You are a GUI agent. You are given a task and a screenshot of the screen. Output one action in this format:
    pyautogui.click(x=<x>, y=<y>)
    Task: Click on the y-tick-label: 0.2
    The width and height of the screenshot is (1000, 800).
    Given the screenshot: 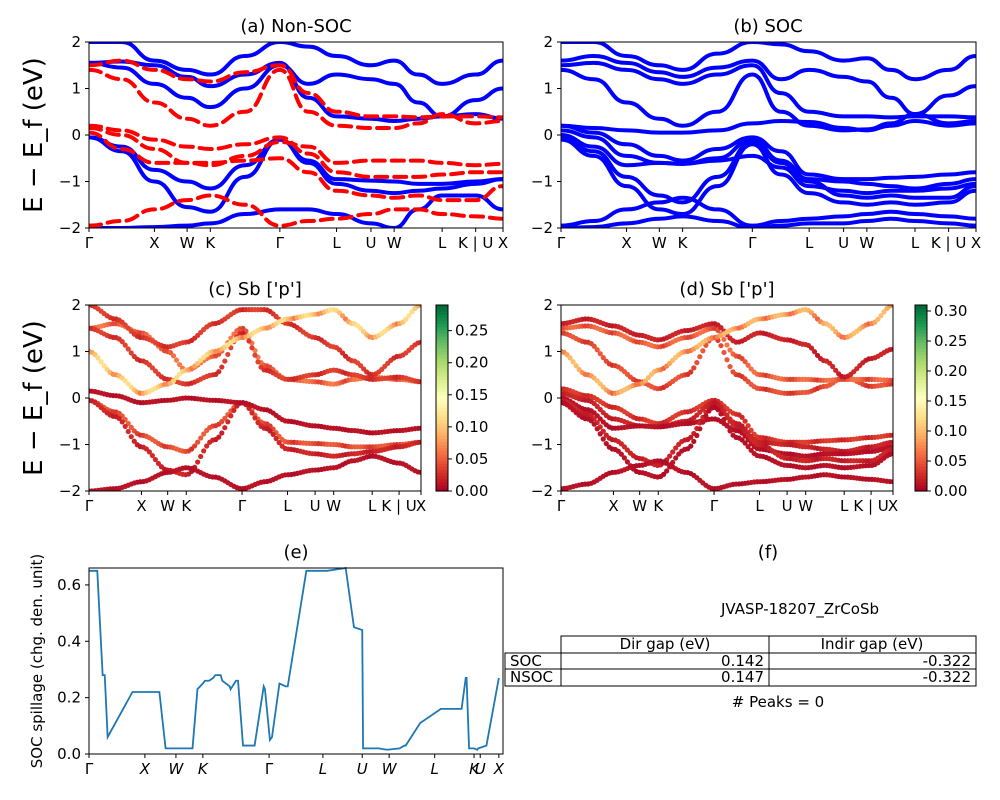 What is the action you would take?
    pyautogui.click(x=69, y=698)
    